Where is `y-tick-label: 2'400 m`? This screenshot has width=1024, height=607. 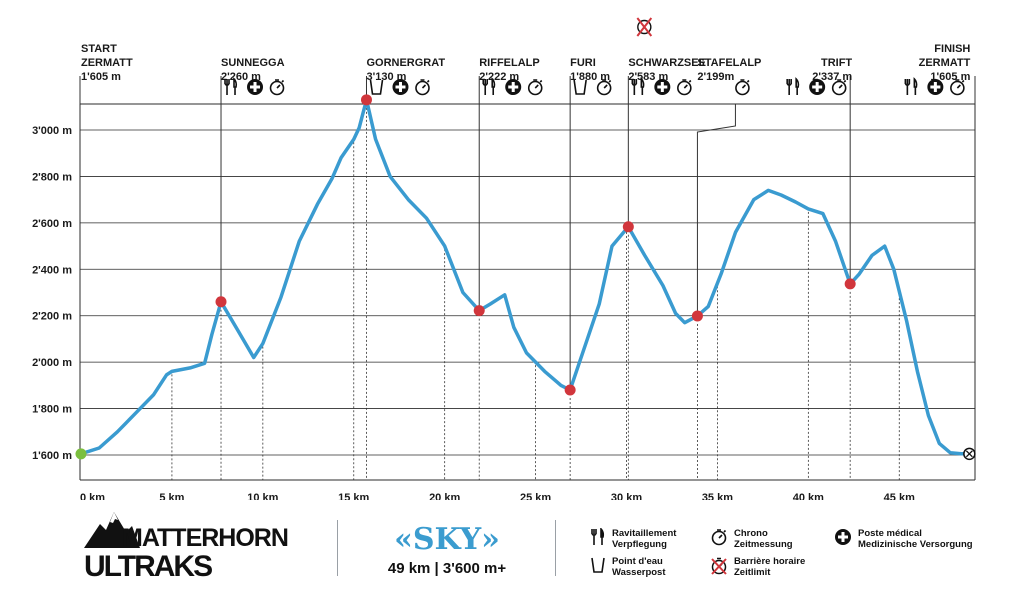 y-tick-label: 2'400 m is located at coordinates (52, 270).